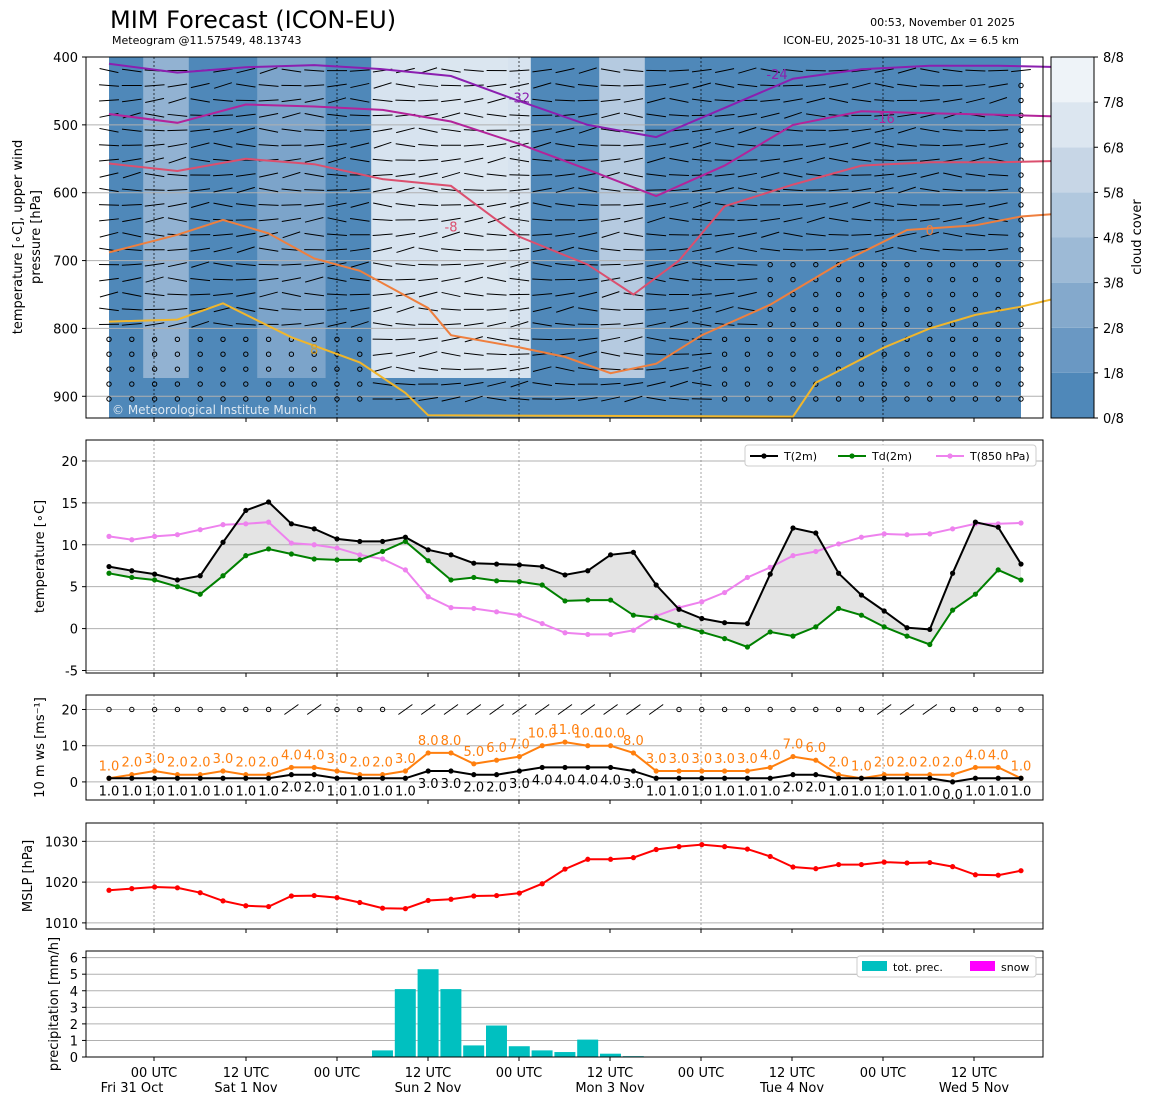  Describe the element at coordinates (314, 755) in the screenshot. I see `gust-label: 4.0` at that location.